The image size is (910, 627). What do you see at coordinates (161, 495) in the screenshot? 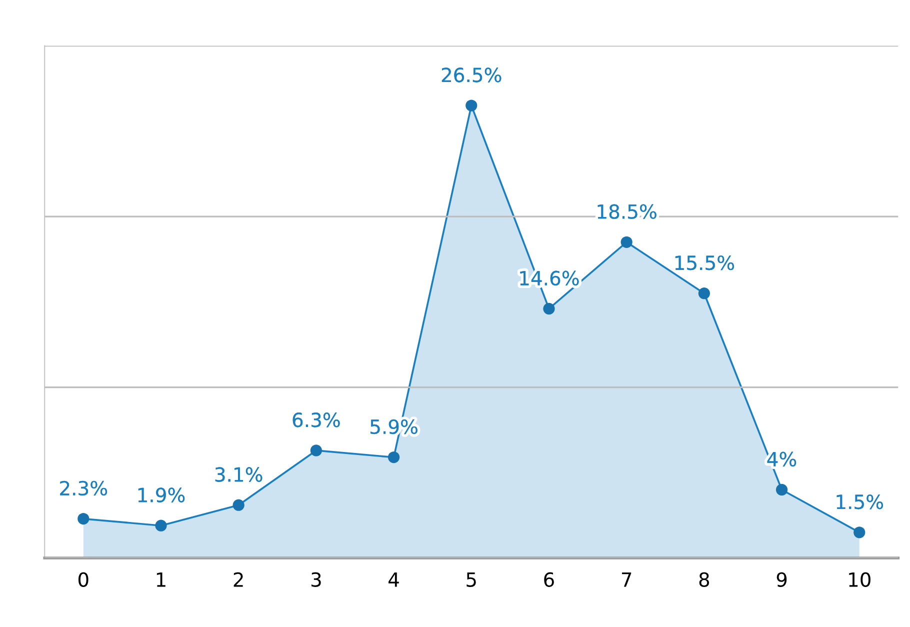
I see `data-label: 1.9%` at bounding box center [161, 495].